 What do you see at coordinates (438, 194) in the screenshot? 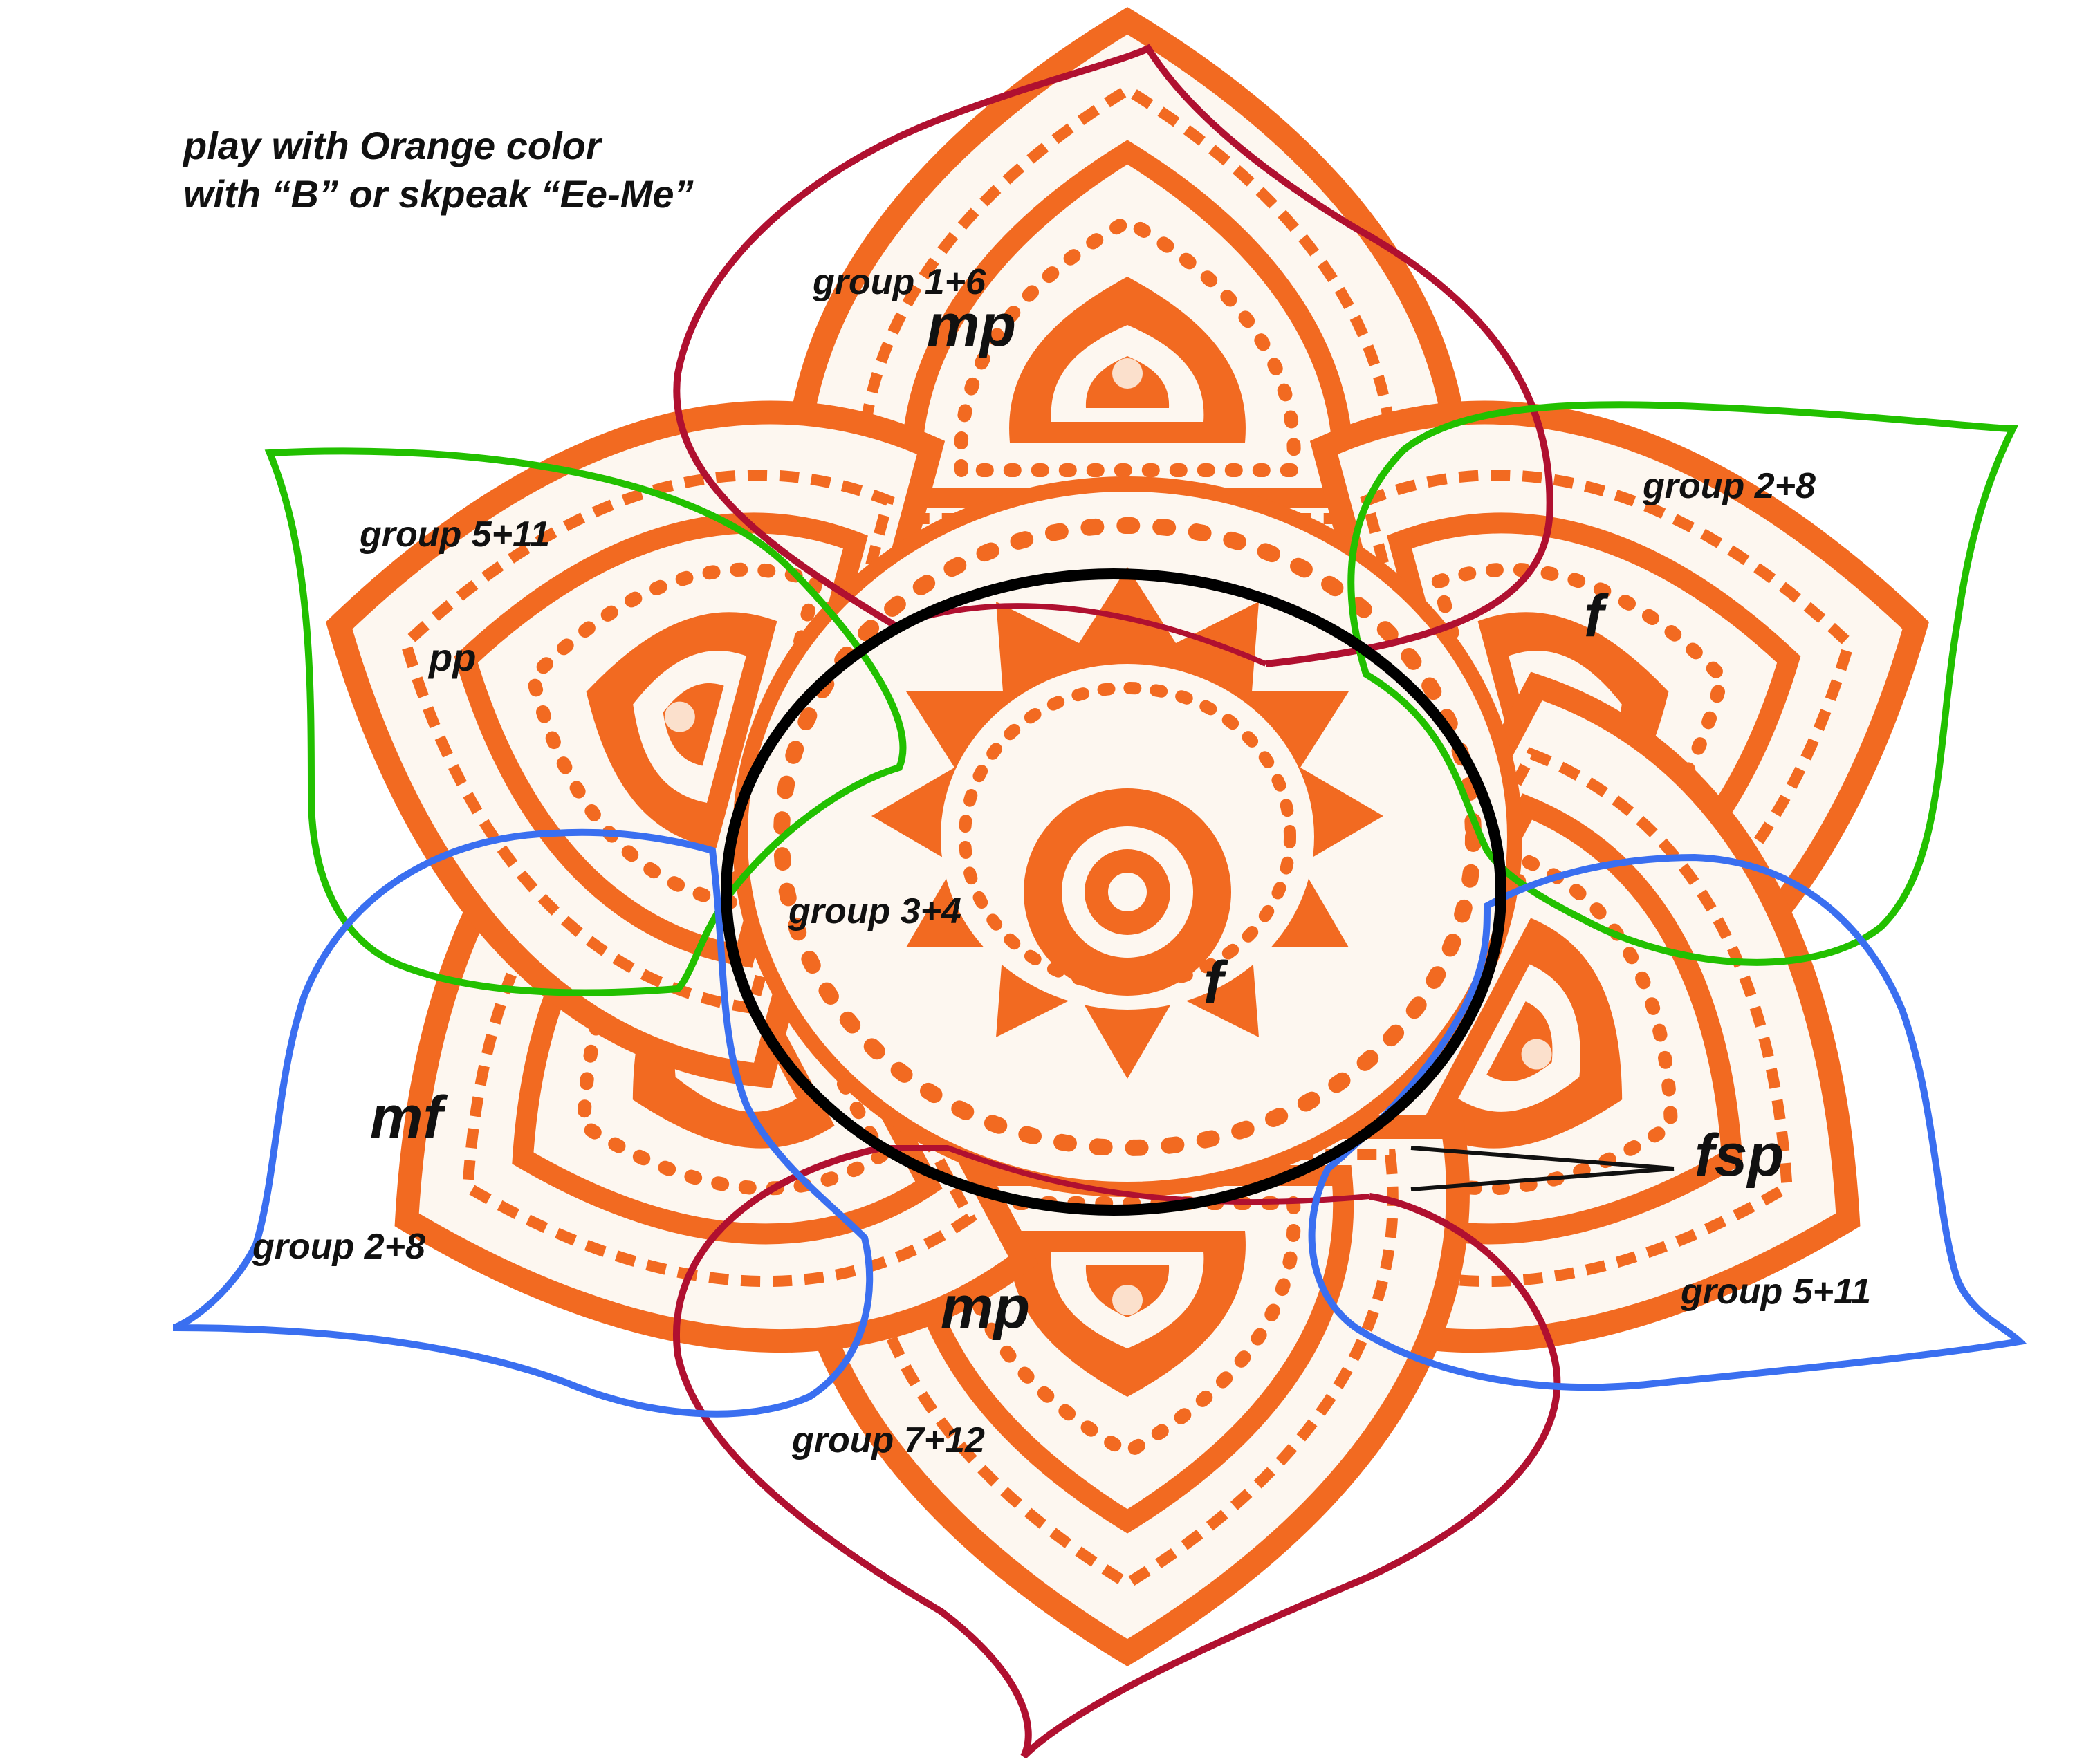
I see `instruction-line-2: with “B” or skpeak “Ee-Me”` at bounding box center [438, 194].